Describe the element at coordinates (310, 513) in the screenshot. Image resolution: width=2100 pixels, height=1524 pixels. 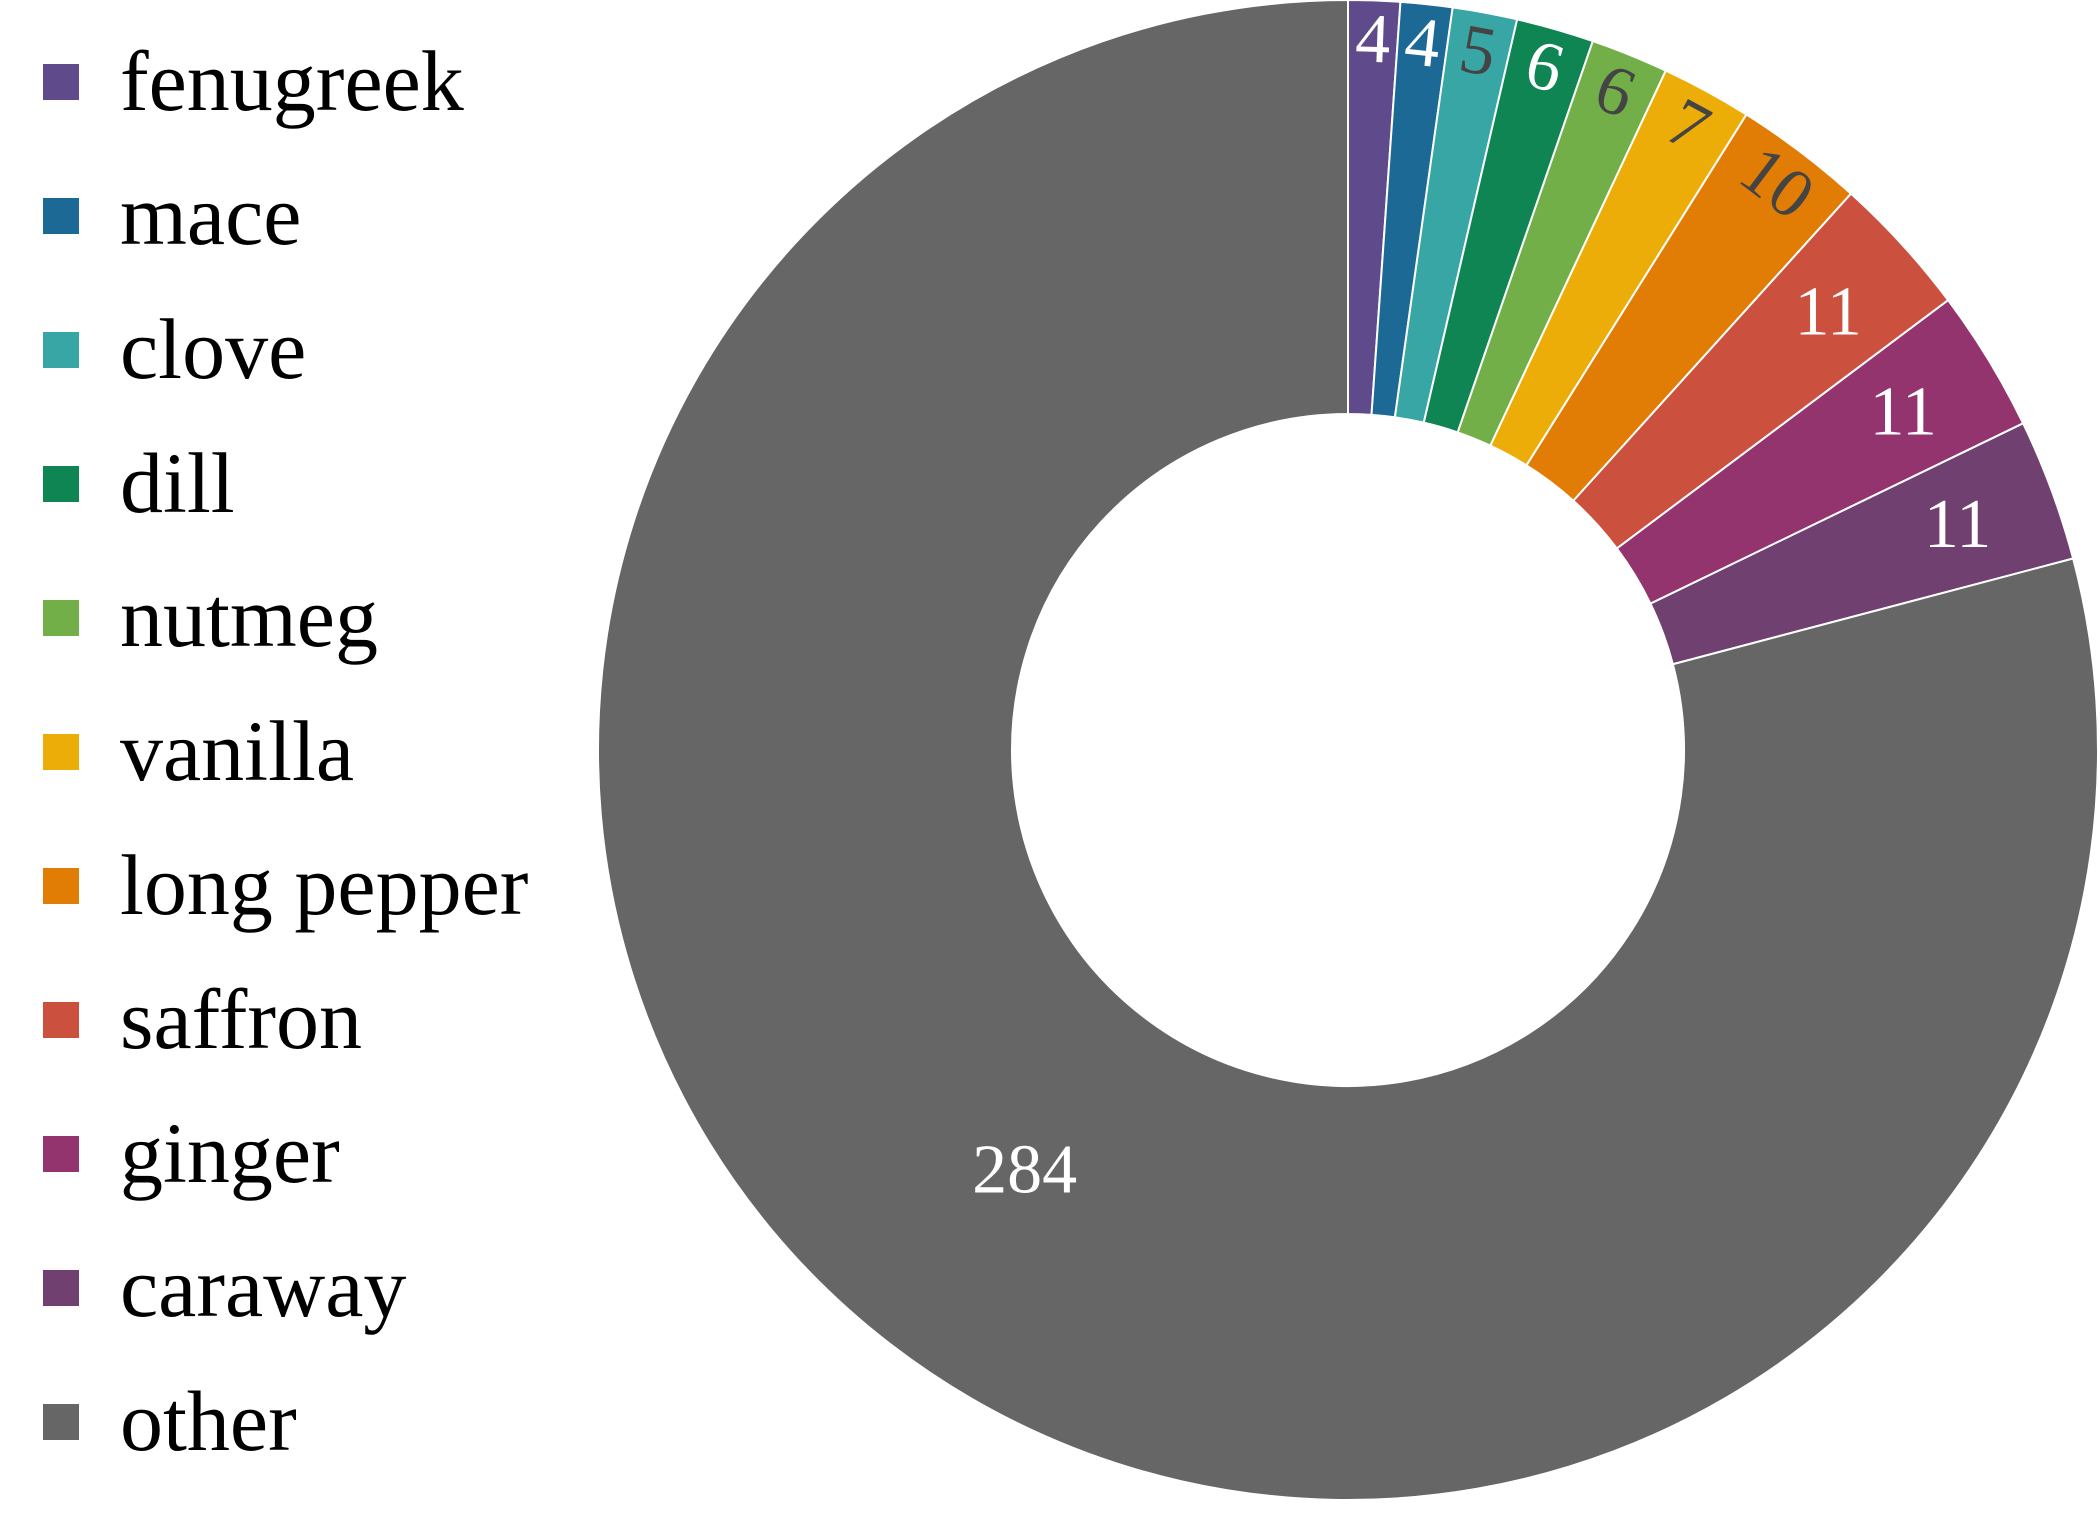
I see `legend-item-dill: dill` at that location.